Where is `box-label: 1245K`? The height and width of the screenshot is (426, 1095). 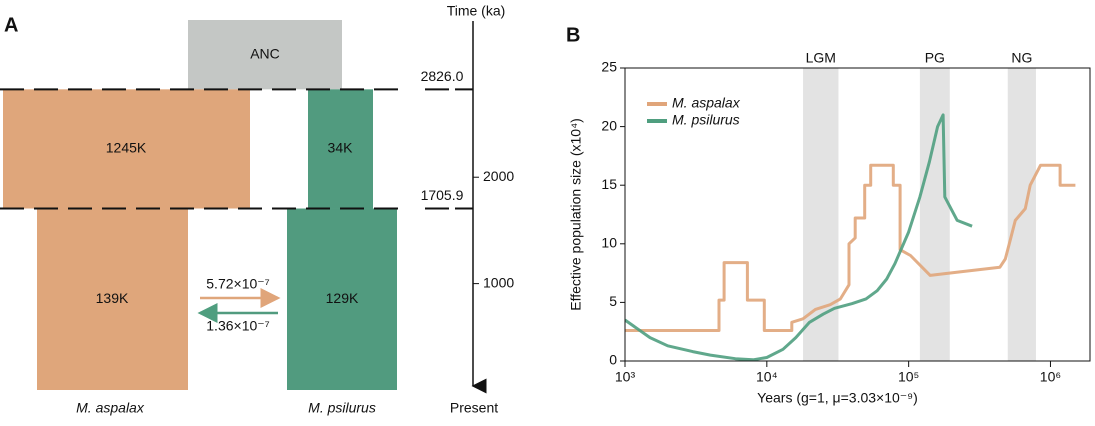
box-label: 1245K is located at coordinates (126, 148).